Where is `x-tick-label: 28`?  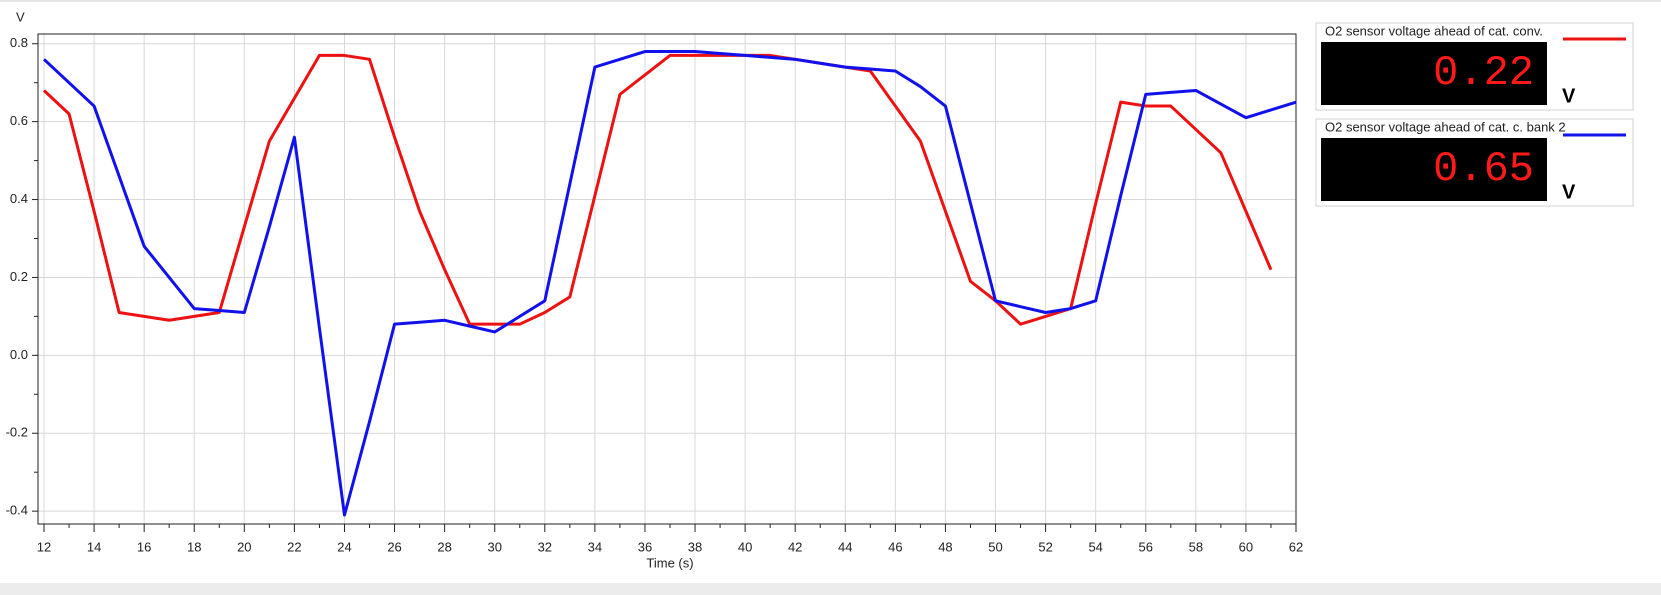 x-tick-label: 28 is located at coordinates (444, 546).